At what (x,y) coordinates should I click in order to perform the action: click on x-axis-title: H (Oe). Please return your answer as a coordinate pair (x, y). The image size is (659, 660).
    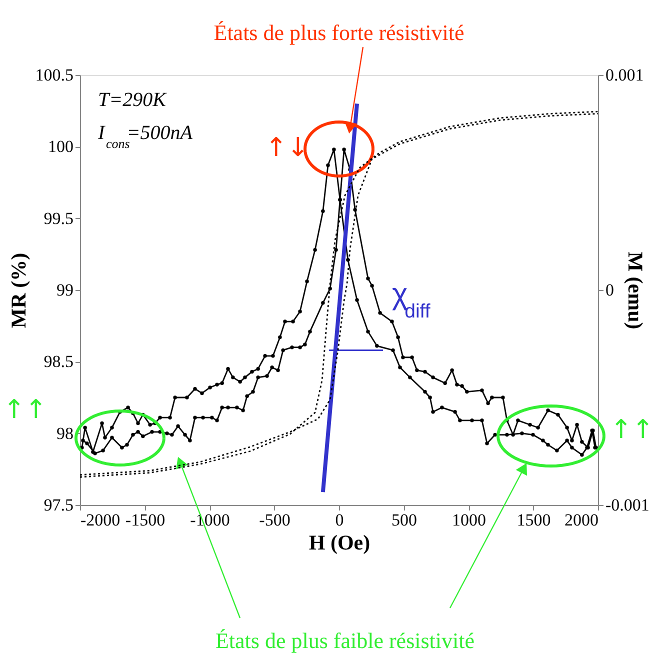
    Looking at the image, I should click on (339, 542).